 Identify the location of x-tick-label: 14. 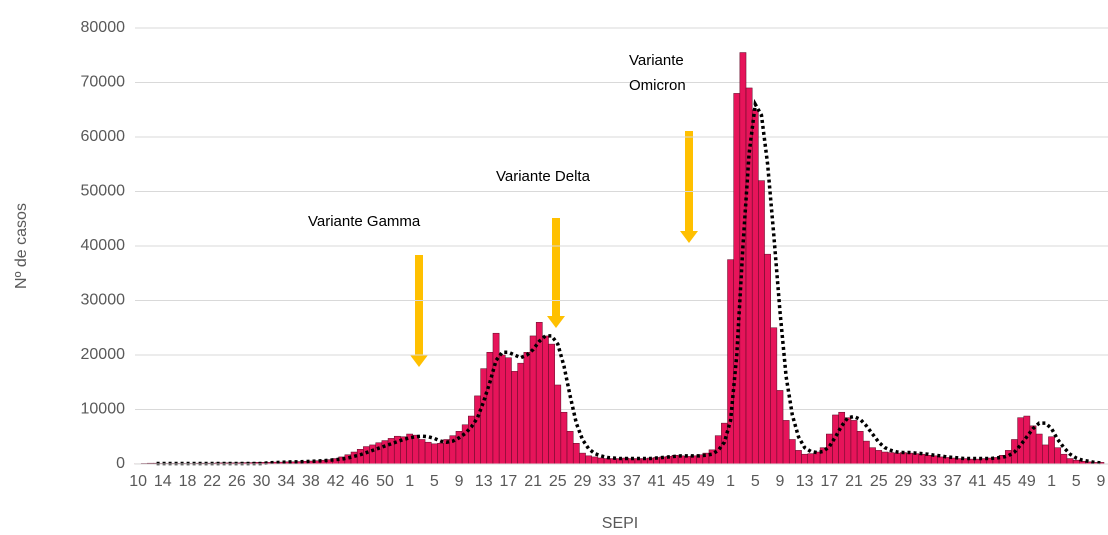
(163, 481).